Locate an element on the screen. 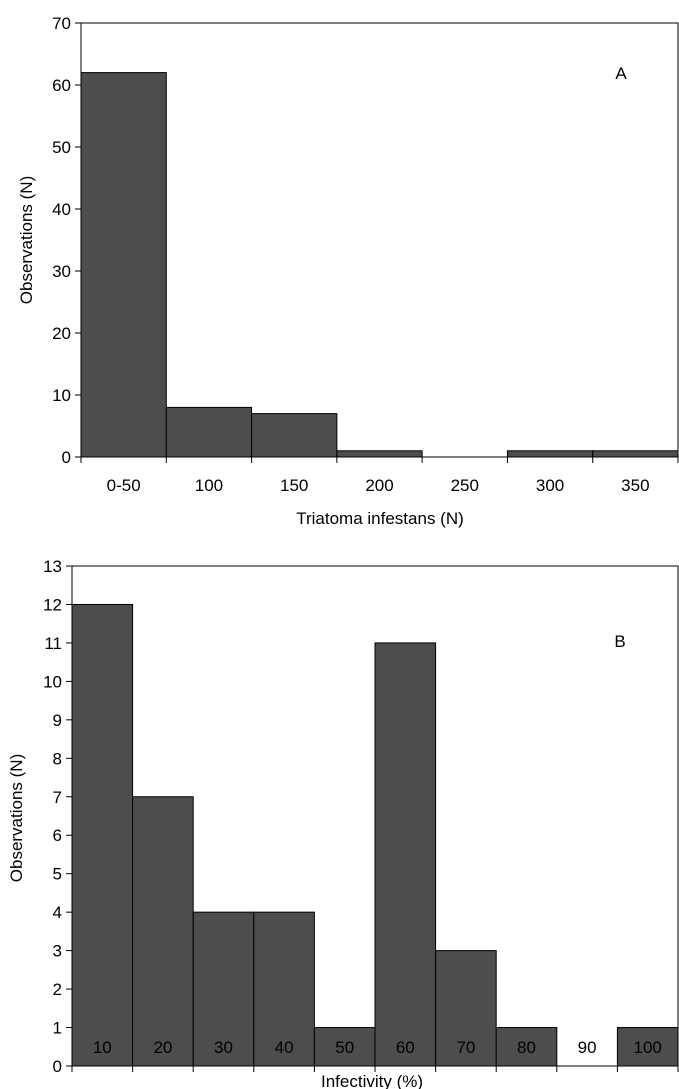  x-tick-label: 0-50 is located at coordinates (124, 485).